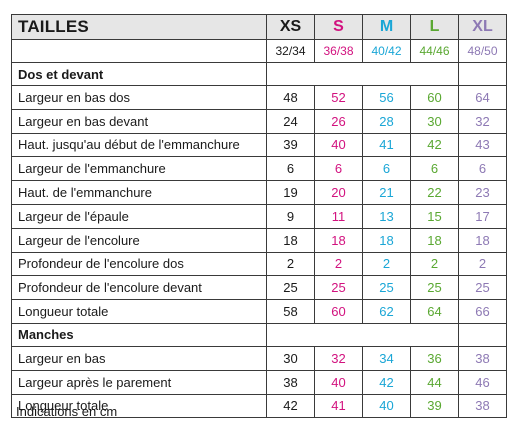 The height and width of the screenshot is (428, 519). Describe the element at coordinates (386, 216) in the screenshot. I see `value-m: 13` at that location.